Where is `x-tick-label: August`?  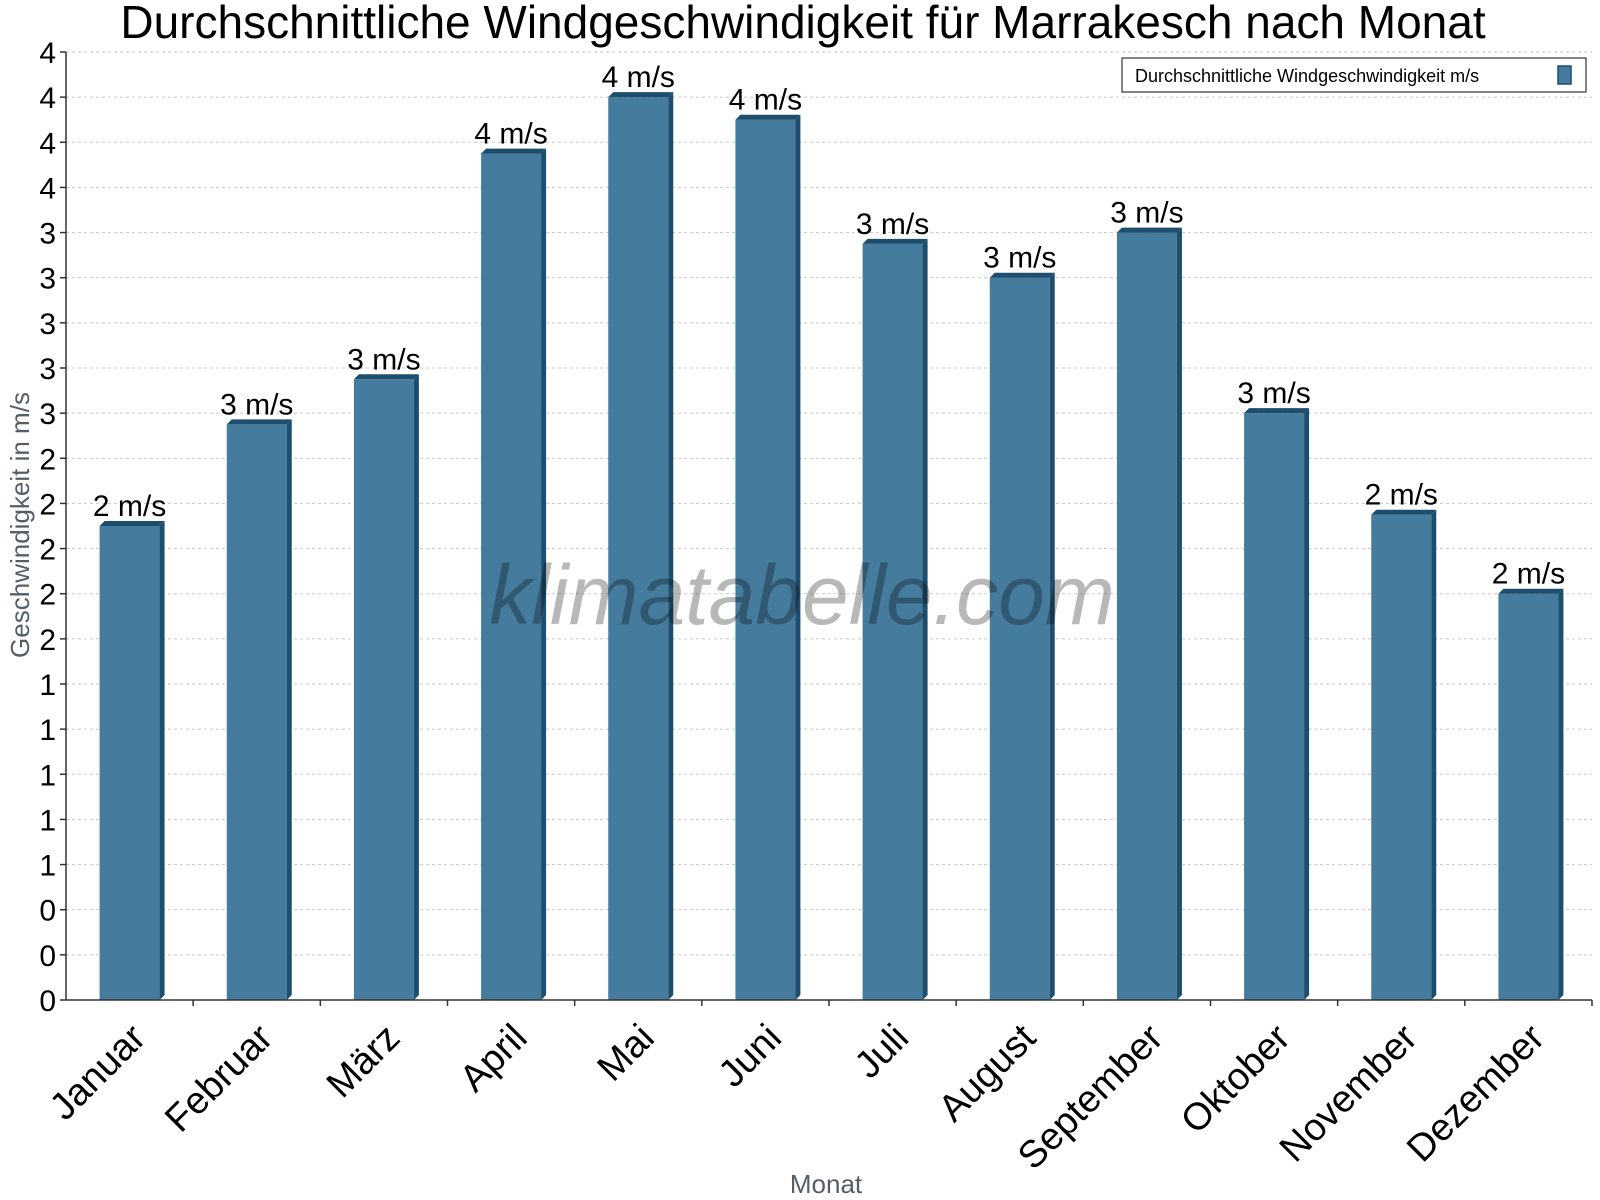
x-tick-label: August is located at coordinates (988, 1073).